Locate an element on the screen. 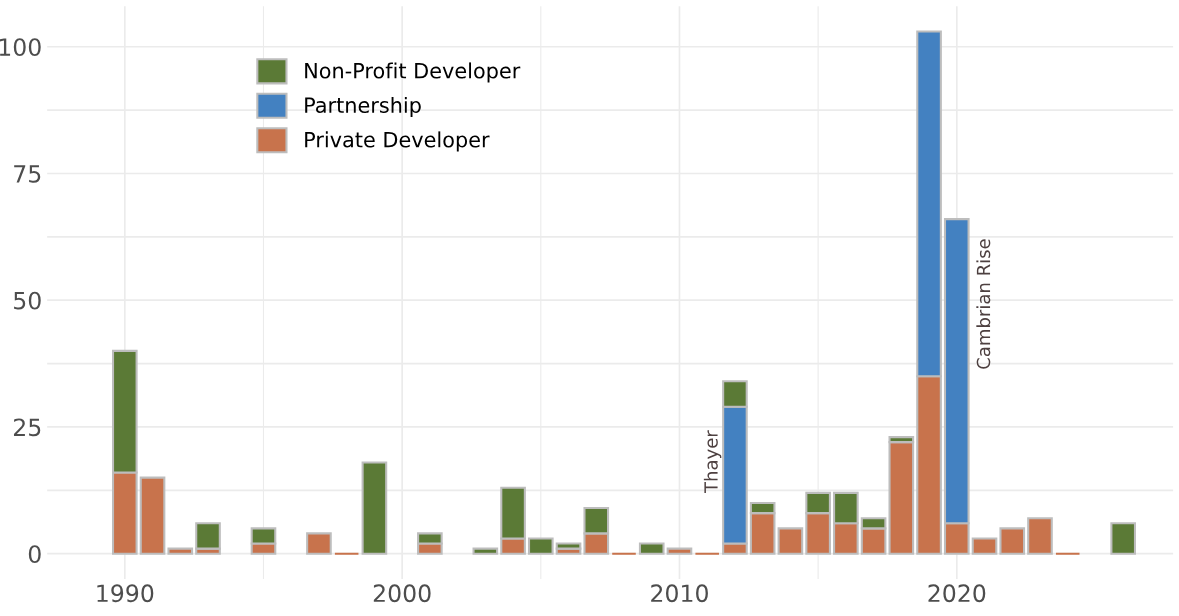 Image resolution: width=1179 pixels, height=616 pixels. y-tick-label: 100 is located at coordinates (20, 47).